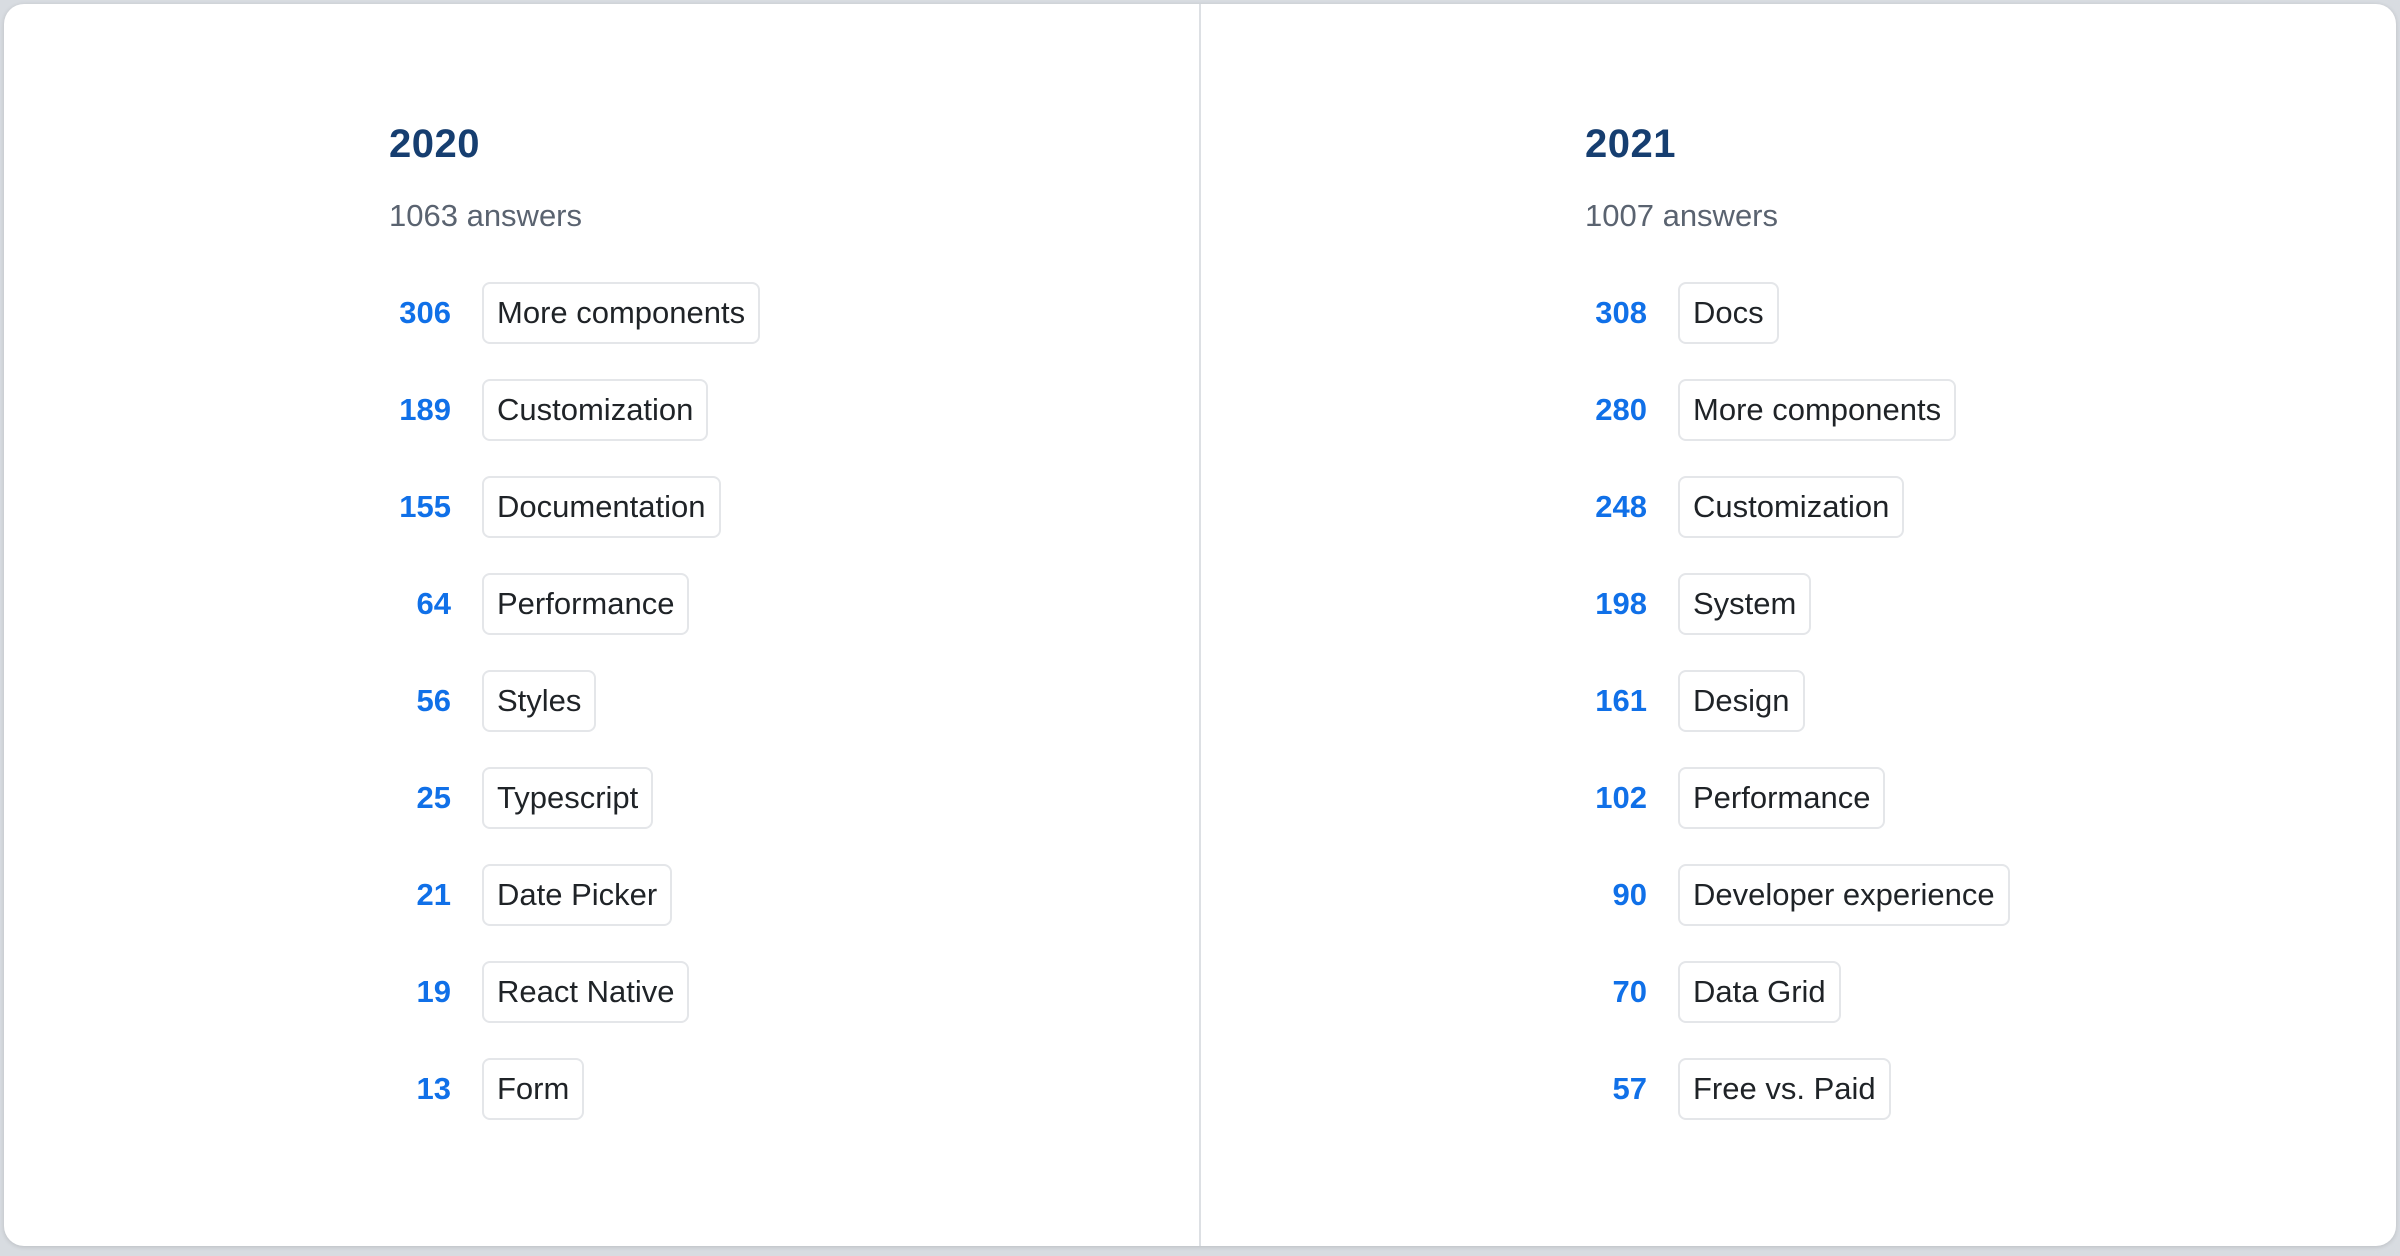  What do you see at coordinates (1990, 798) in the screenshot?
I see `answer-row: 102 Performance` at bounding box center [1990, 798].